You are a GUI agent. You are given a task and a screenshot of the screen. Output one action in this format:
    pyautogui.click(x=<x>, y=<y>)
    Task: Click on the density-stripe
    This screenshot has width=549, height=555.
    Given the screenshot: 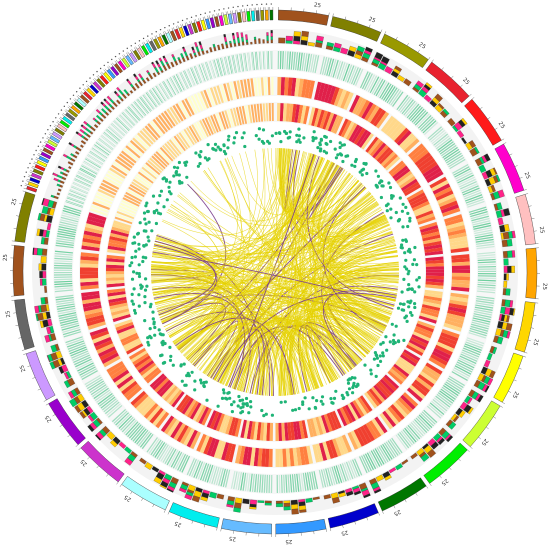 What is the action you would take?
    pyautogui.click(x=487, y=273)
    